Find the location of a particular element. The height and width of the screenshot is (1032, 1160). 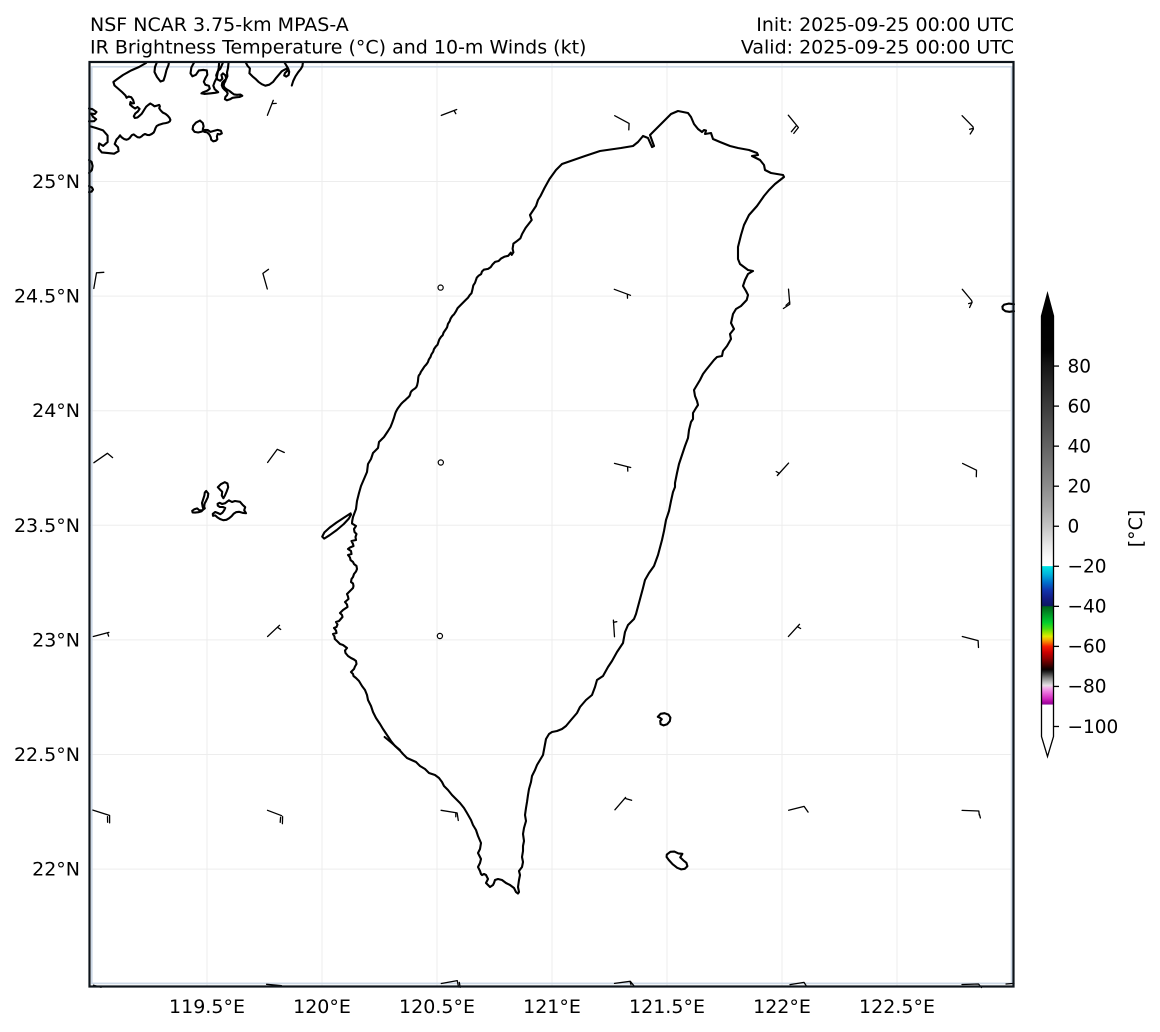

y-tick-label: 22.5°N is located at coordinates (47, 755).